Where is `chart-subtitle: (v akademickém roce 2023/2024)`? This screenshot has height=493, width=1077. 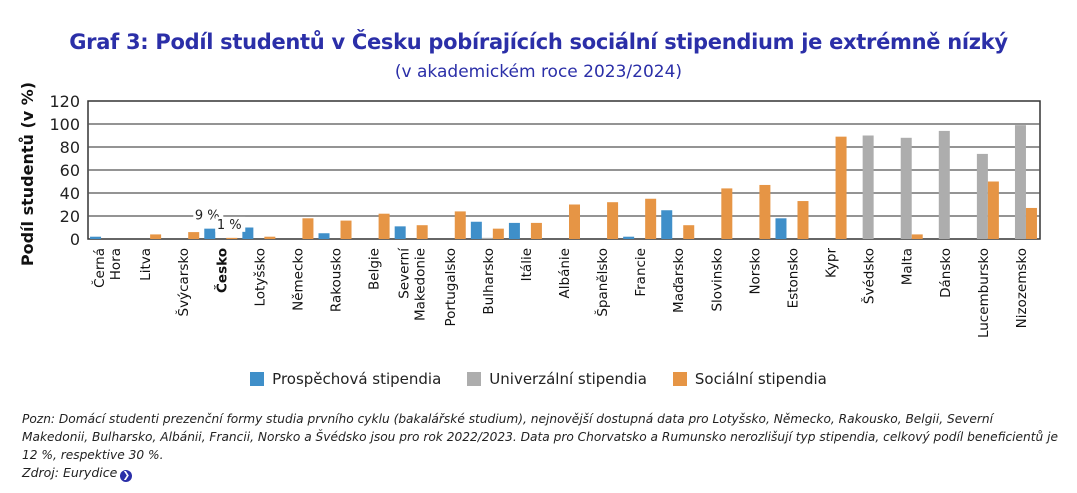
chart-subtitle: (v akademickém roce 2023/2024) is located at coordinates (538, 72).